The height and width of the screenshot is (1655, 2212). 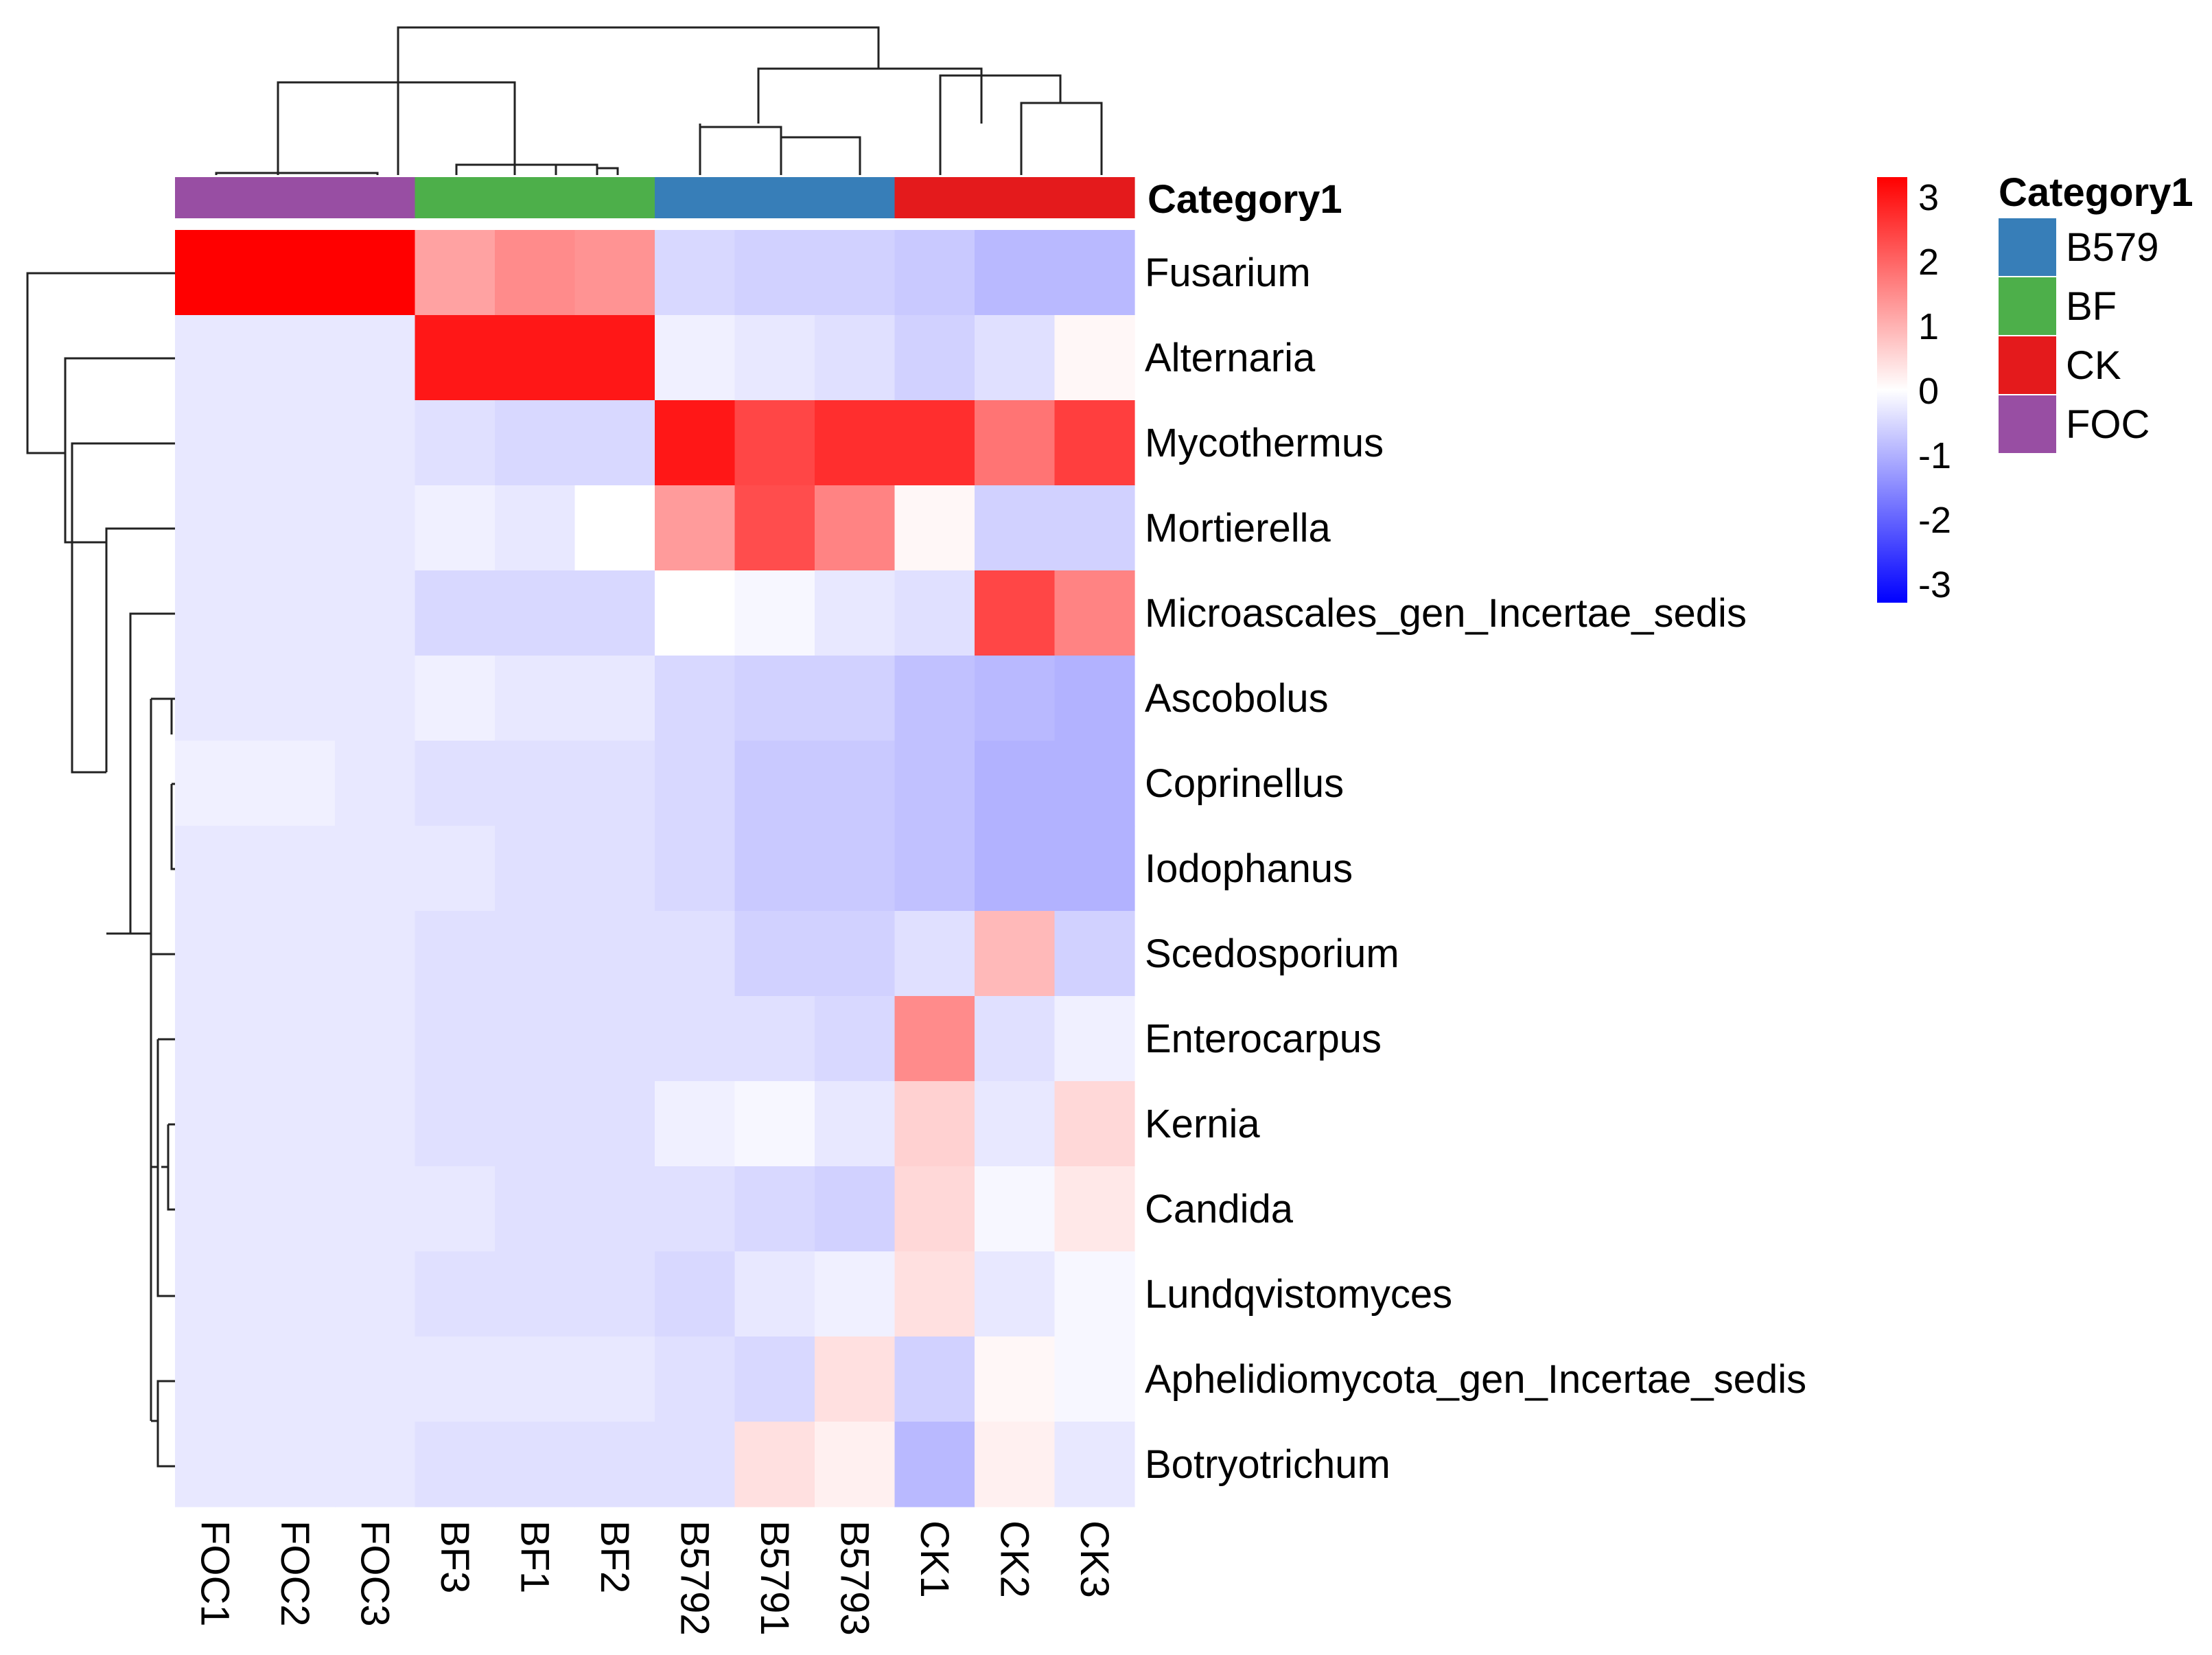 What do you see at coordinates (294, 1573) in the screenshot?
I see `column-label: FOC2` at bounding box center [294, 1573].